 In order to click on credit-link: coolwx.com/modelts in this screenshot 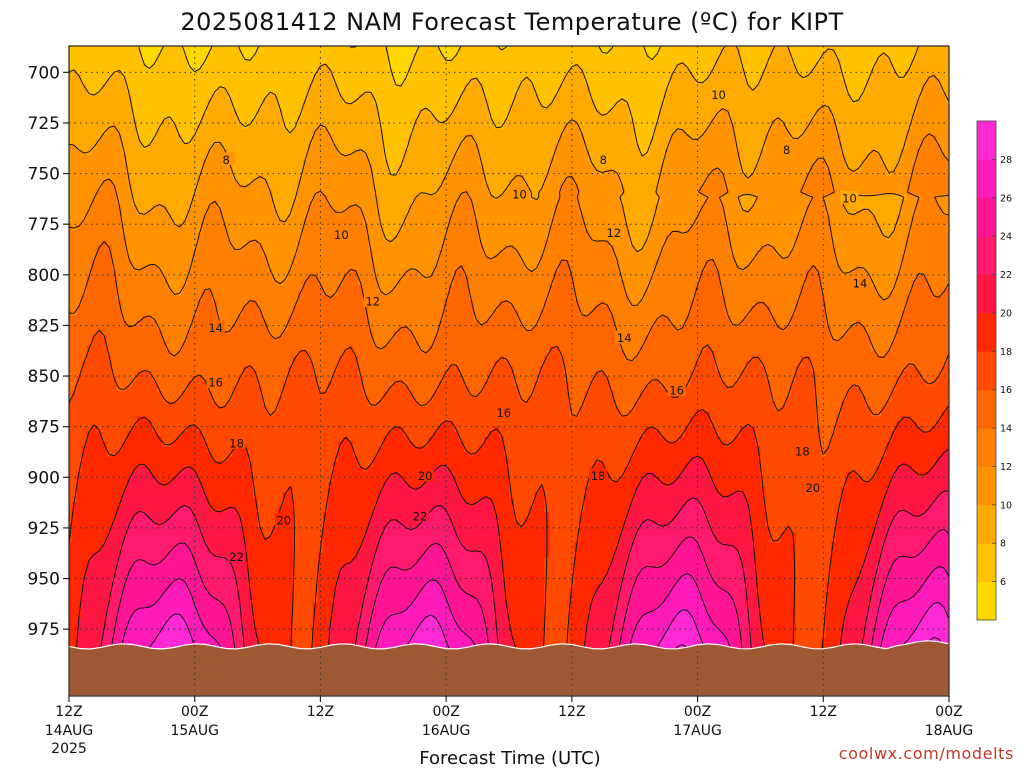, I will do `click(926, 753)`.